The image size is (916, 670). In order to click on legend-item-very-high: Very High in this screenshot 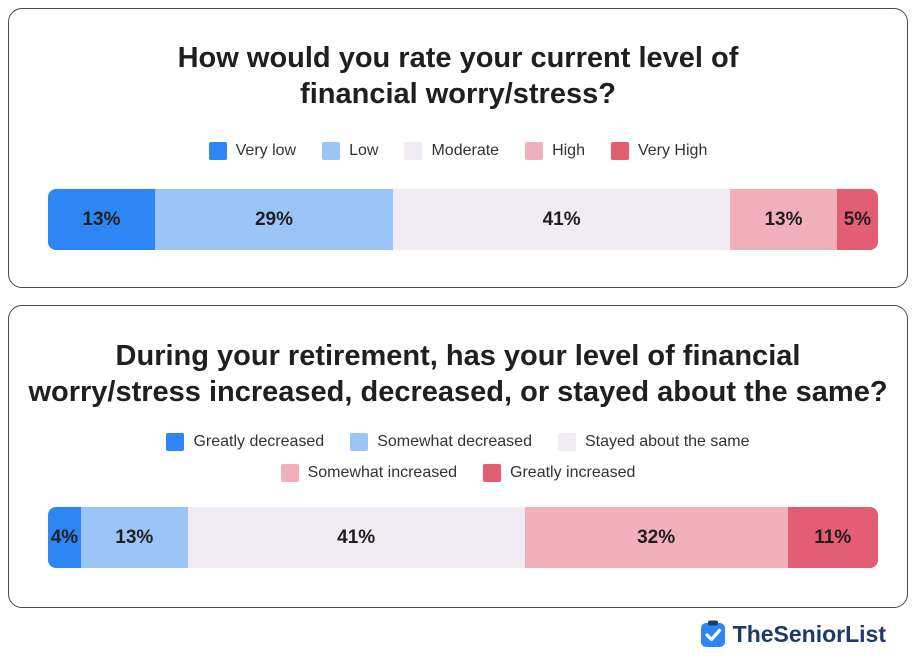, I will do `click(659, 150)`.